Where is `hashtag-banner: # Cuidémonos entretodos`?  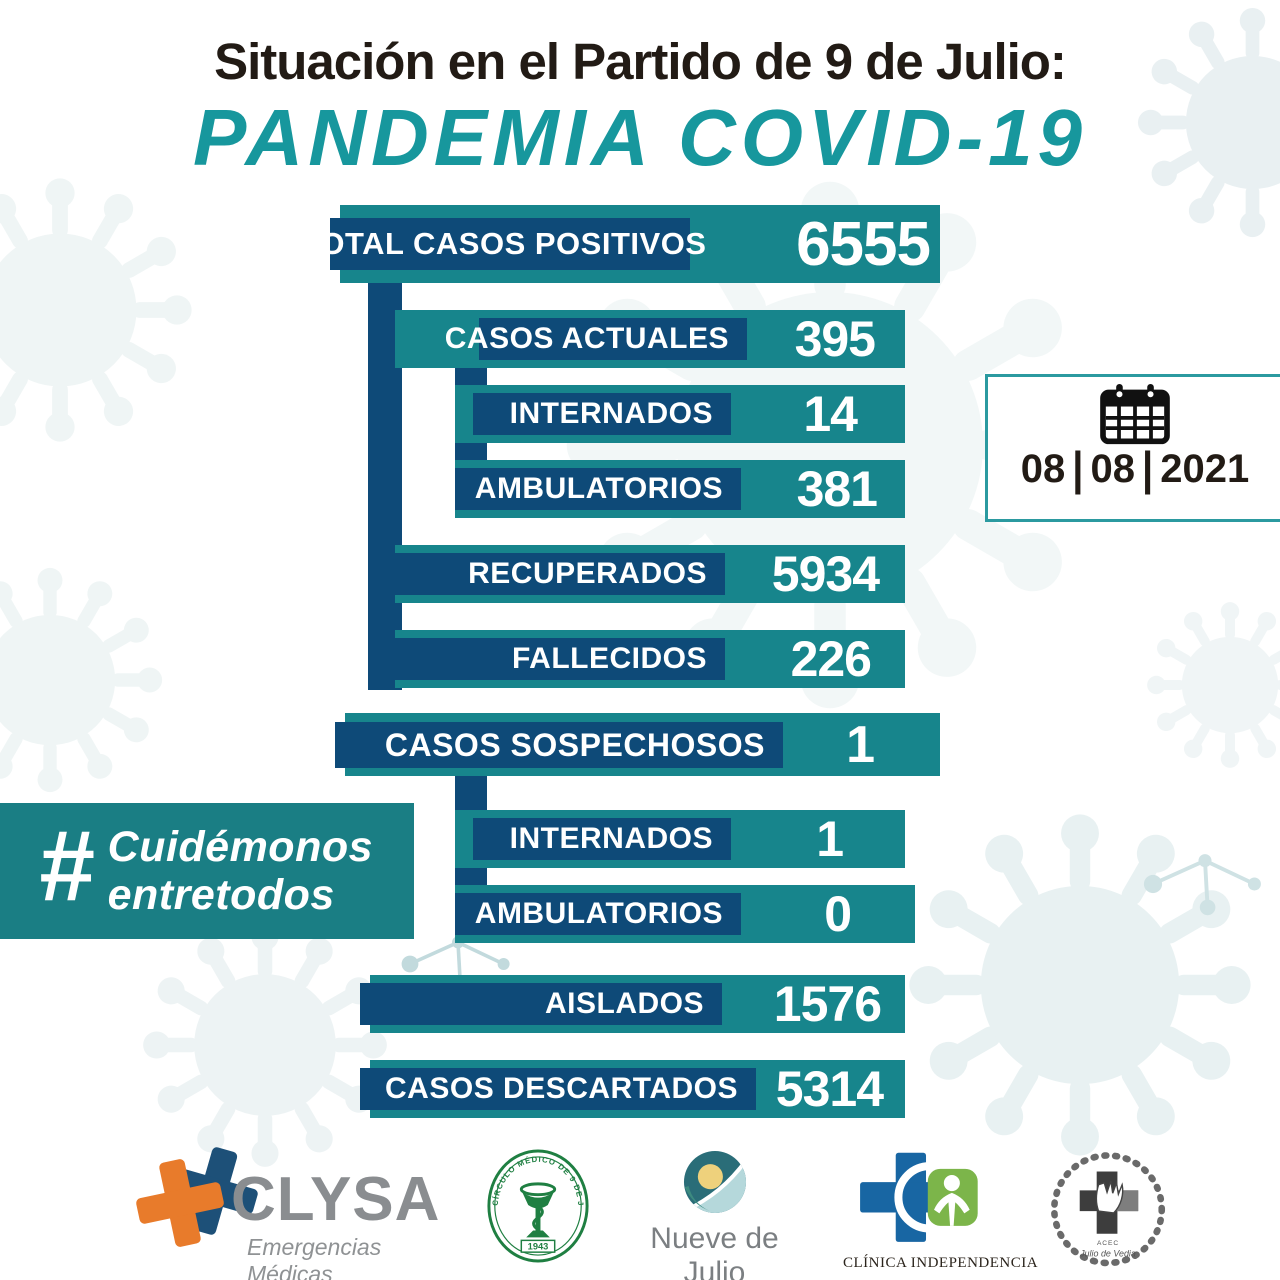
hashtag-banner: # Cuidémonos entretodos is located at coordinates (207, 871).